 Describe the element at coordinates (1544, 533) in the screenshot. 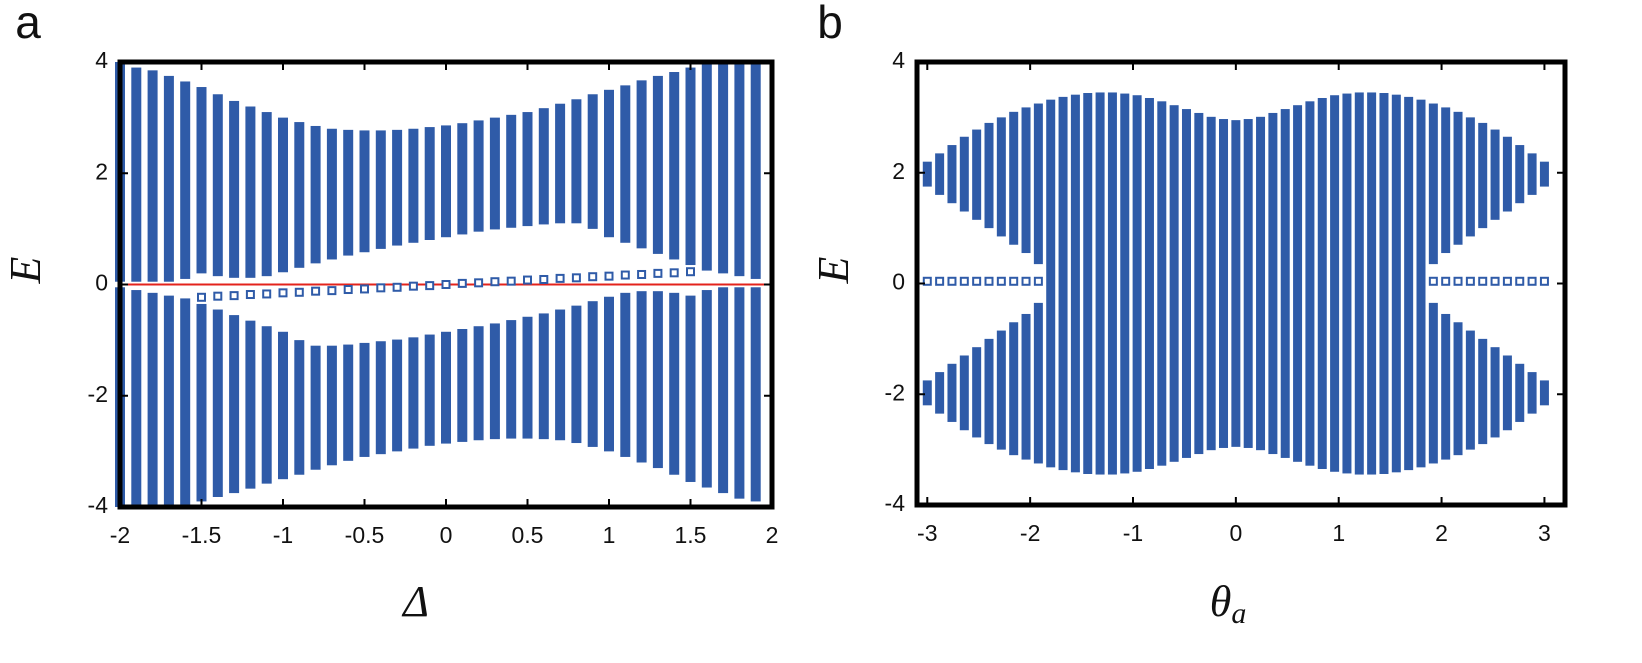

I see `x-tick-label: 3` at that location.